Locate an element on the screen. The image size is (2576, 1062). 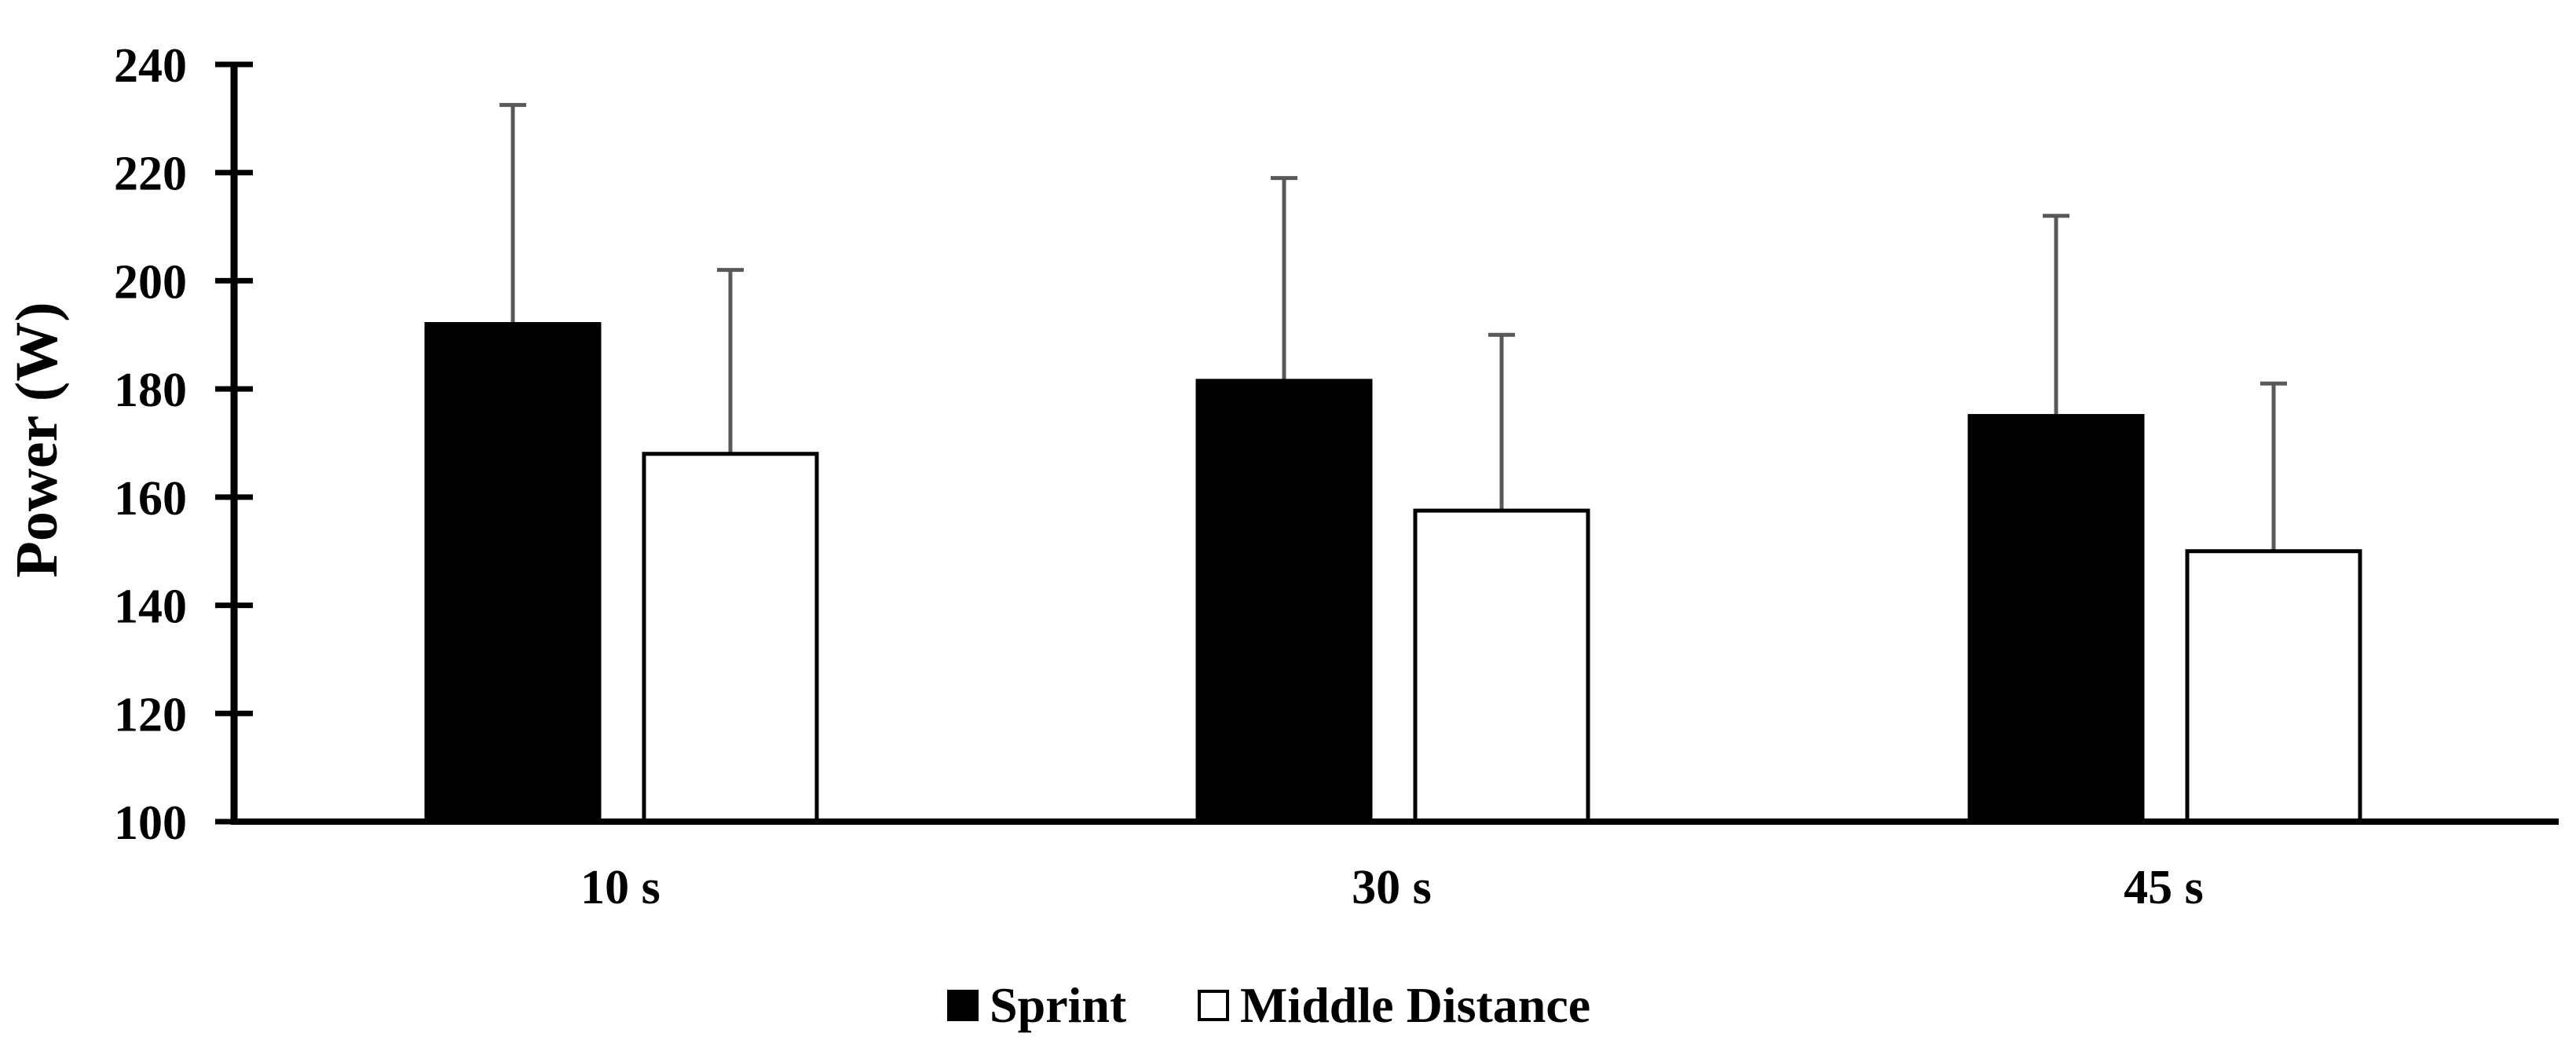
x-category-label: 10 s is located at coordinates (620, 887).